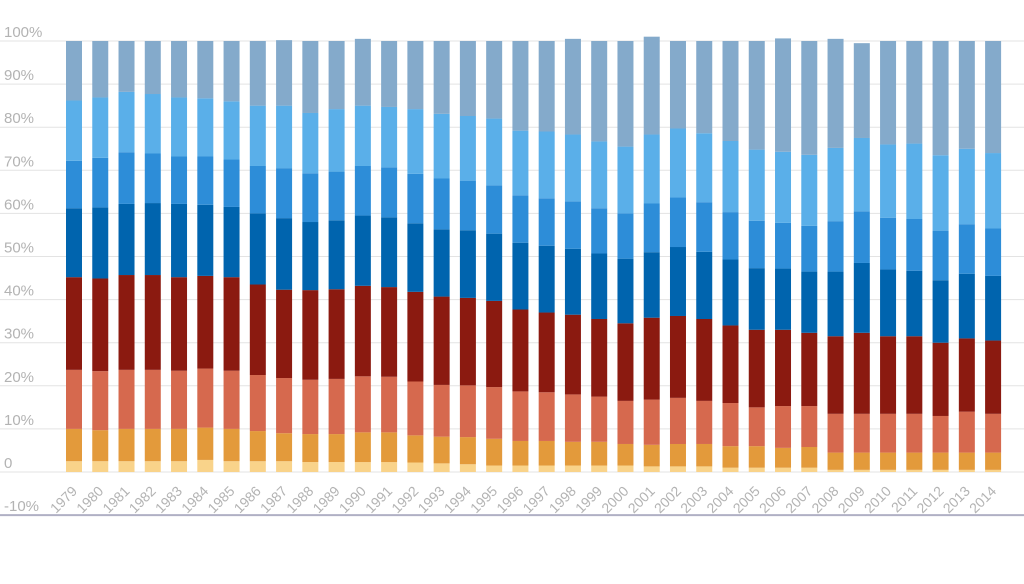 Image resolution: width=1024 pixels, height=584 pixels. I want to click on x-tick-label: 2005, so click(746, 499).